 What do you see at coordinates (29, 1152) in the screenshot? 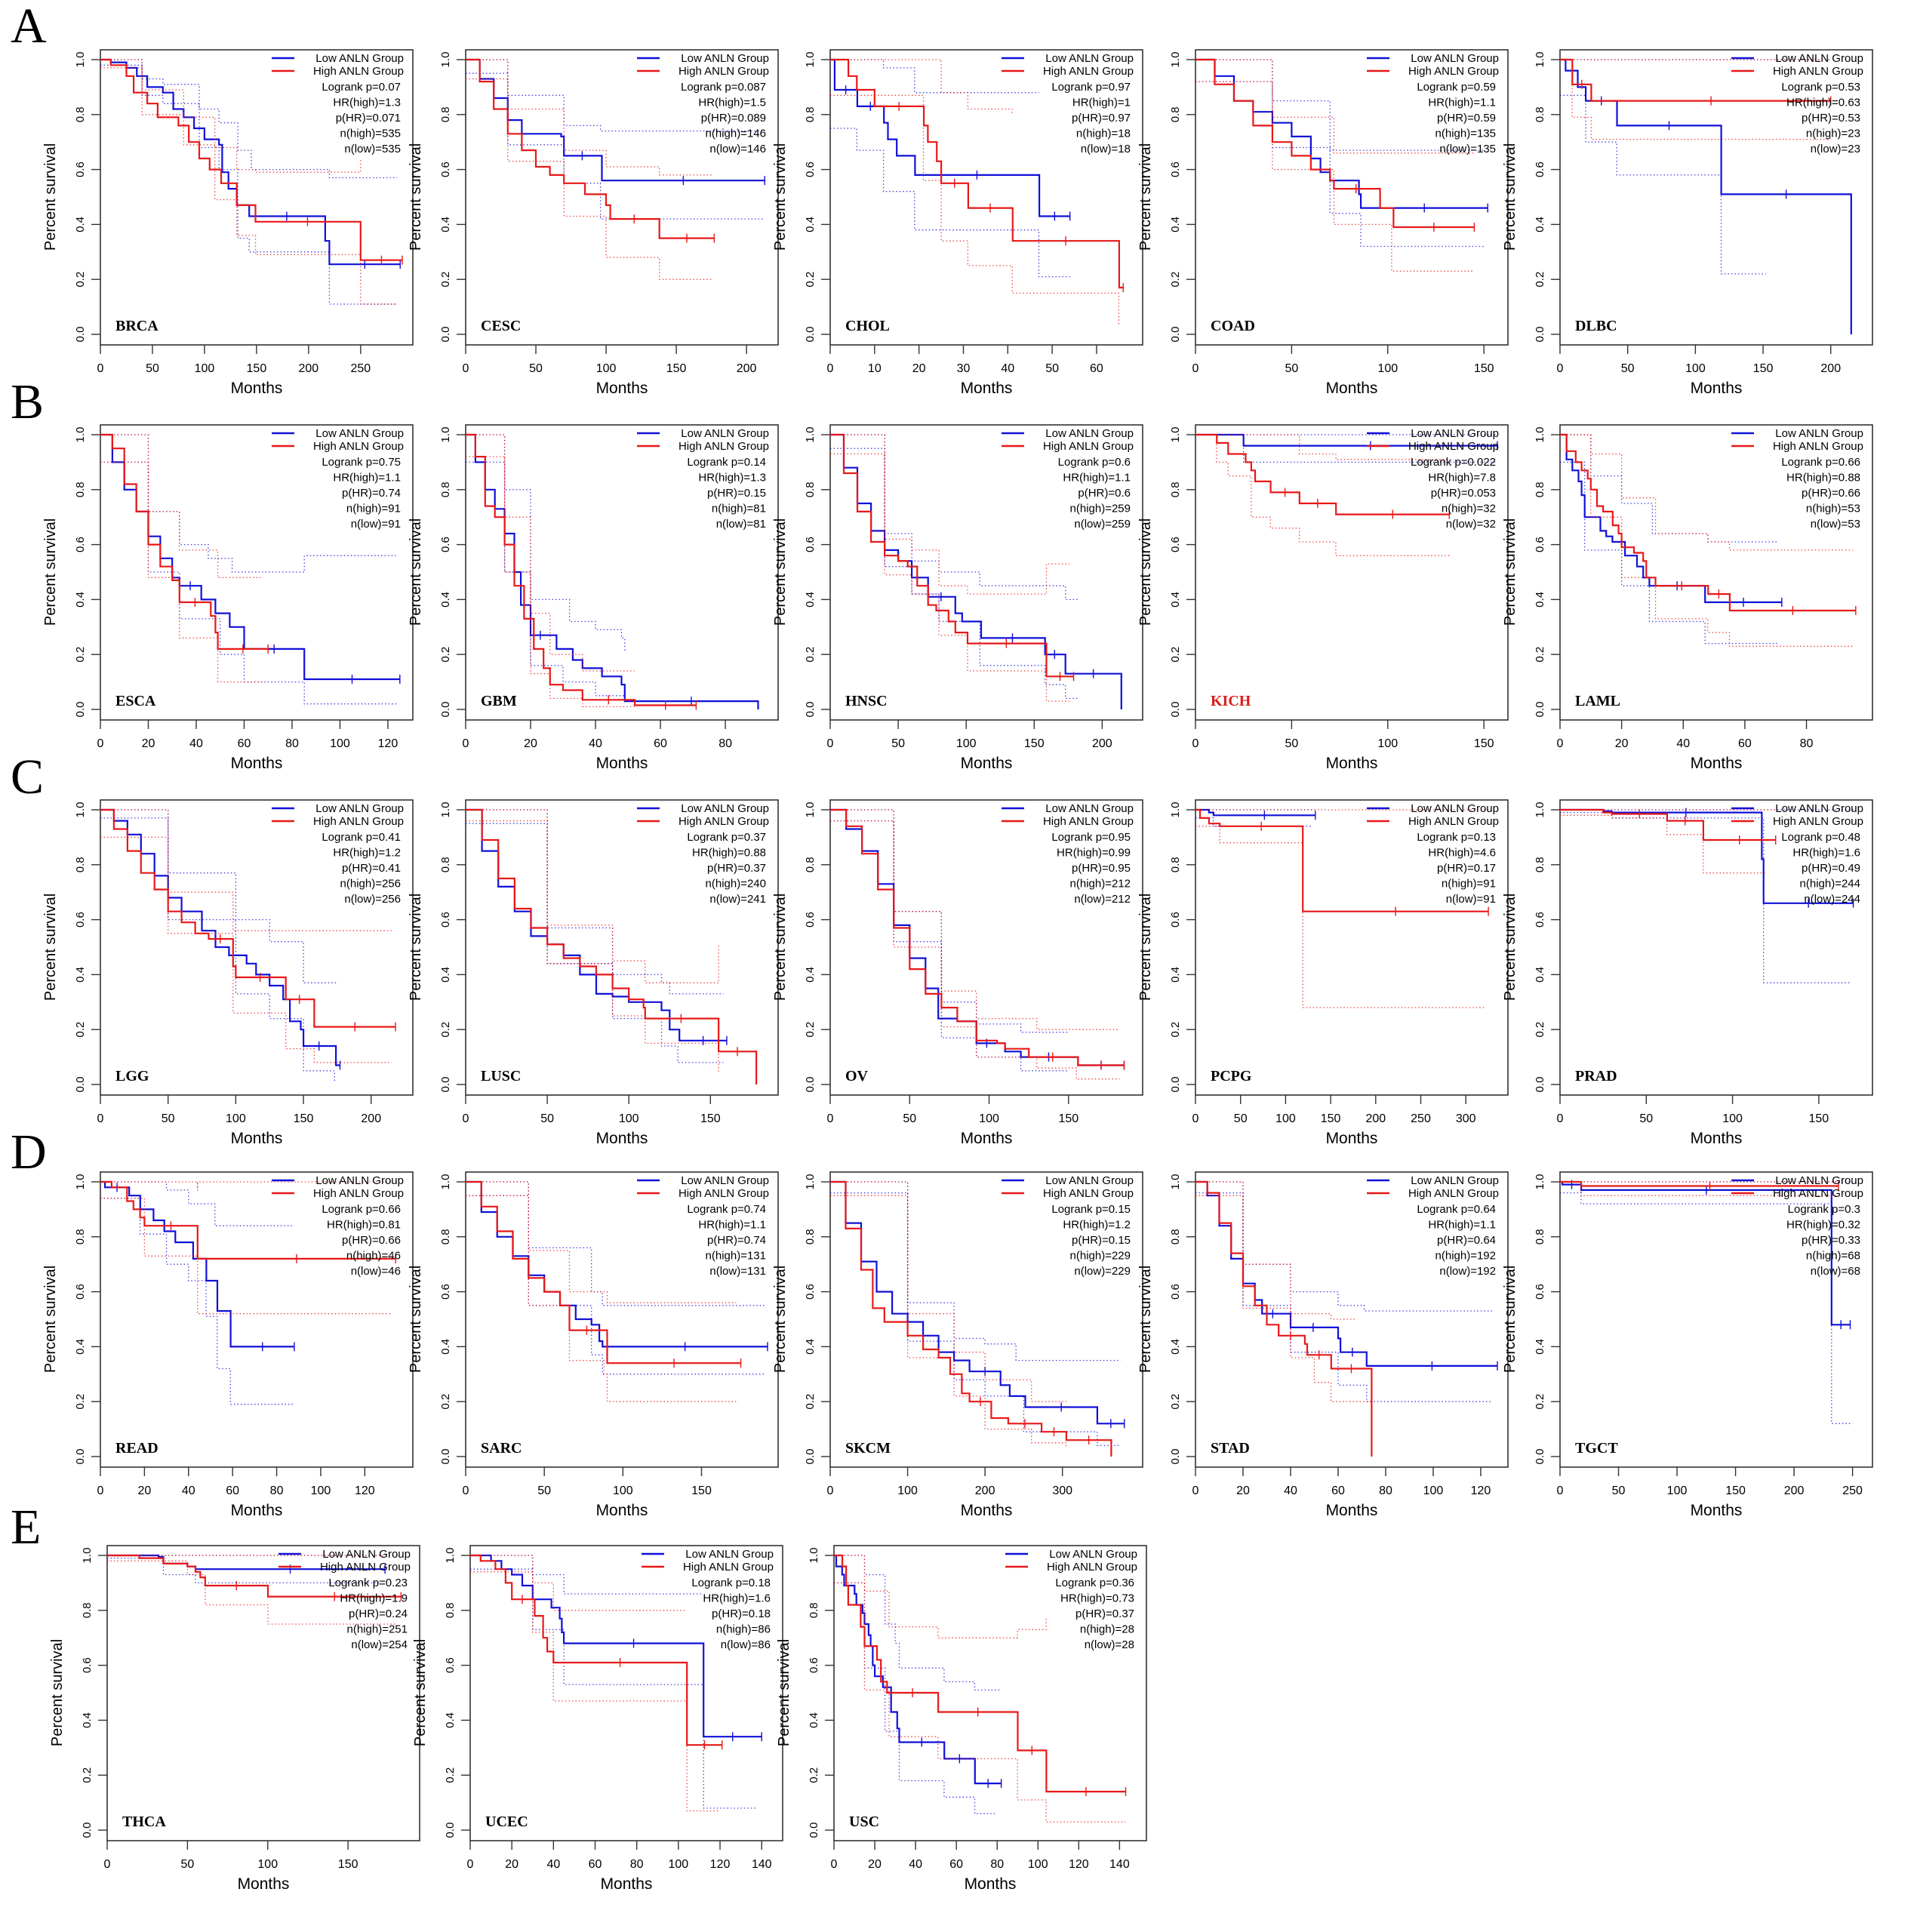
I see `row-letter-d: D` at bounding box center [29, 1152].